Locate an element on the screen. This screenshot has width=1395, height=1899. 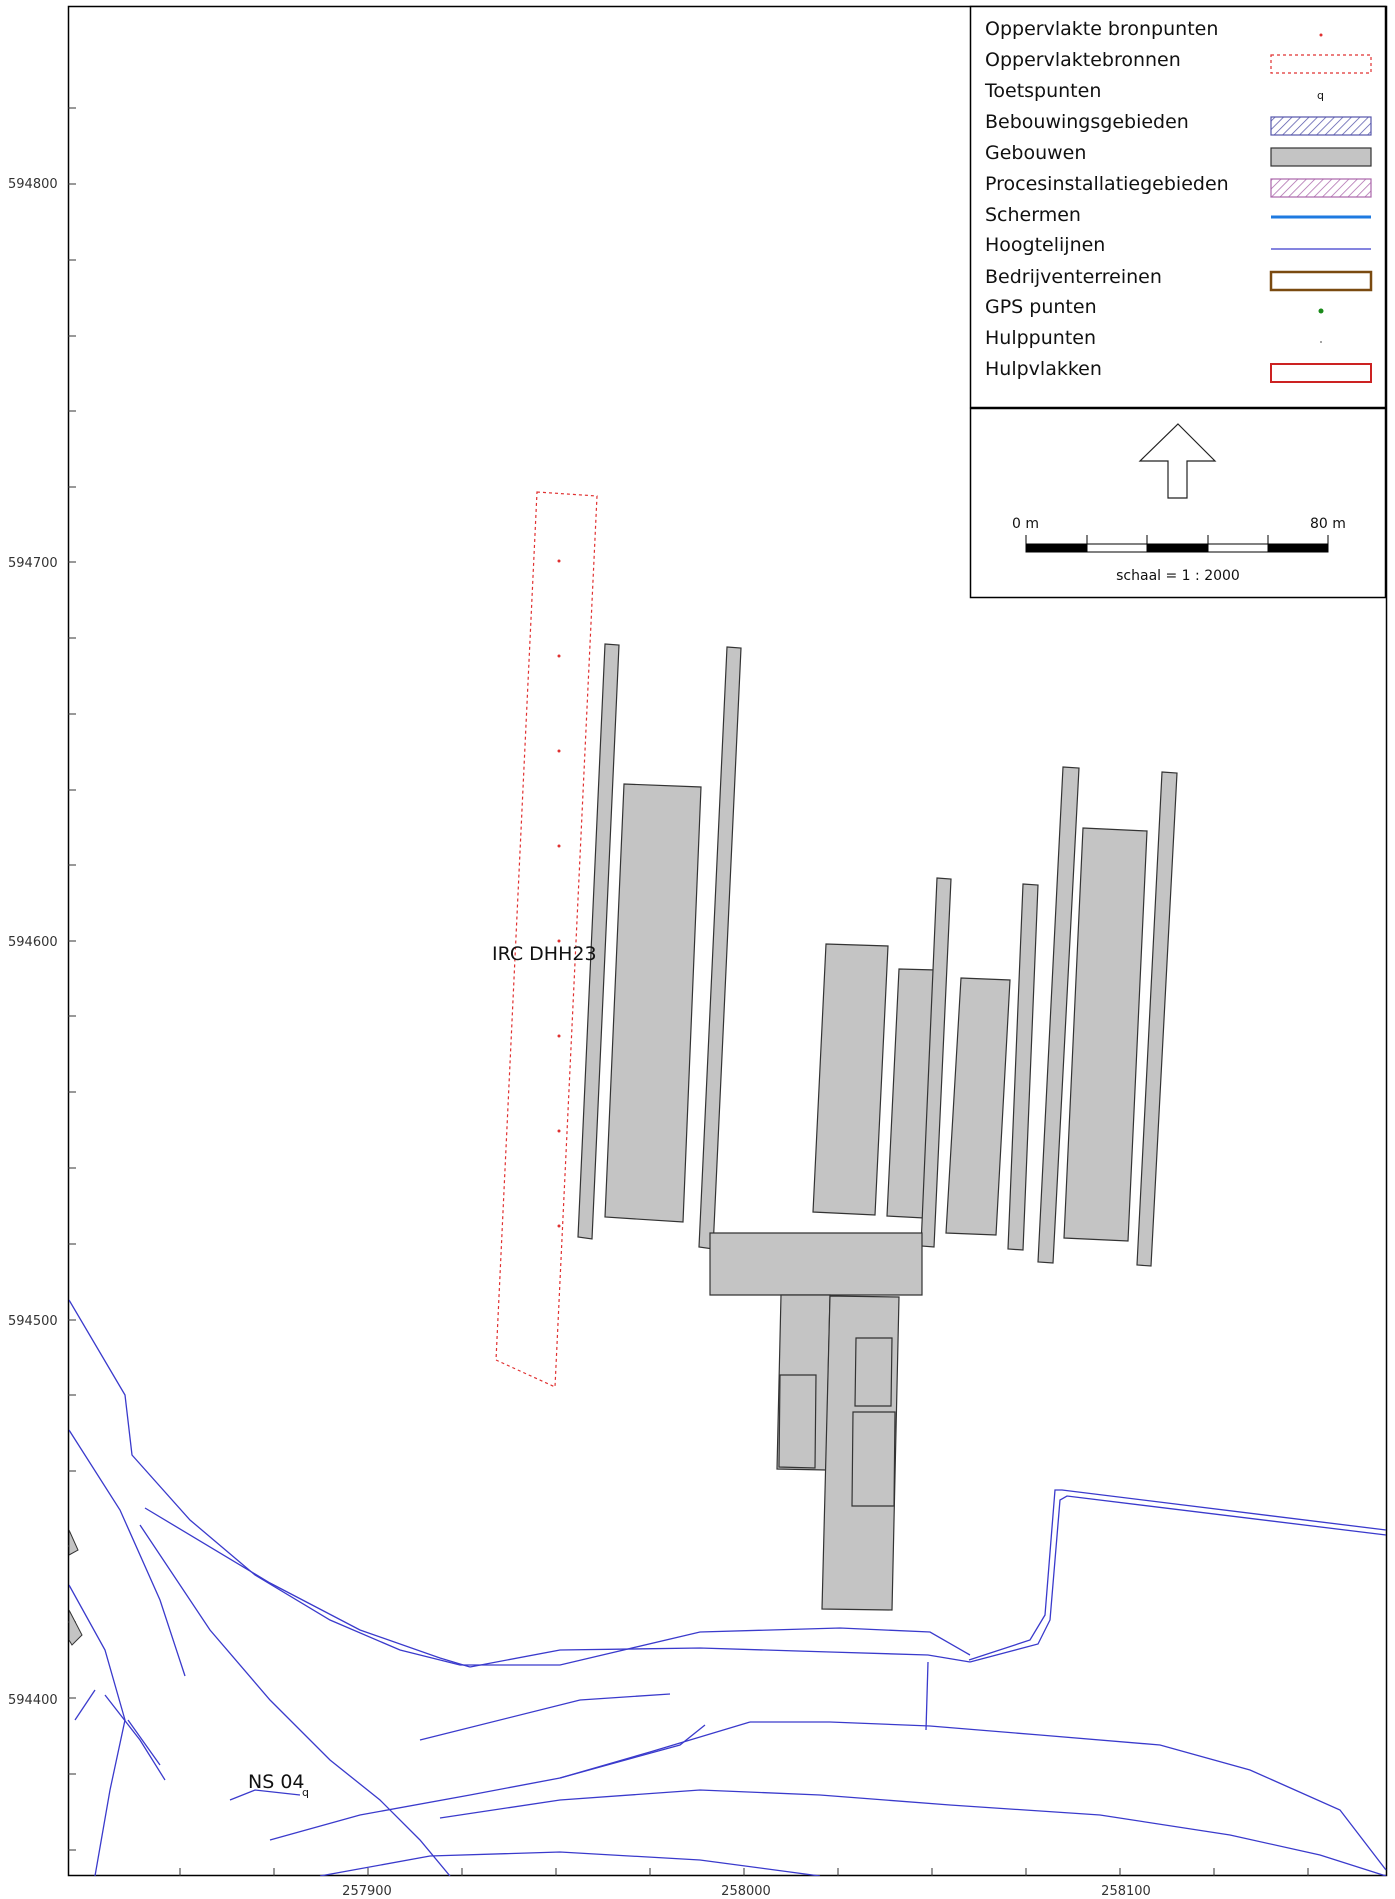
test-point-label: NS 04 is located at coordinates (276, 1782).